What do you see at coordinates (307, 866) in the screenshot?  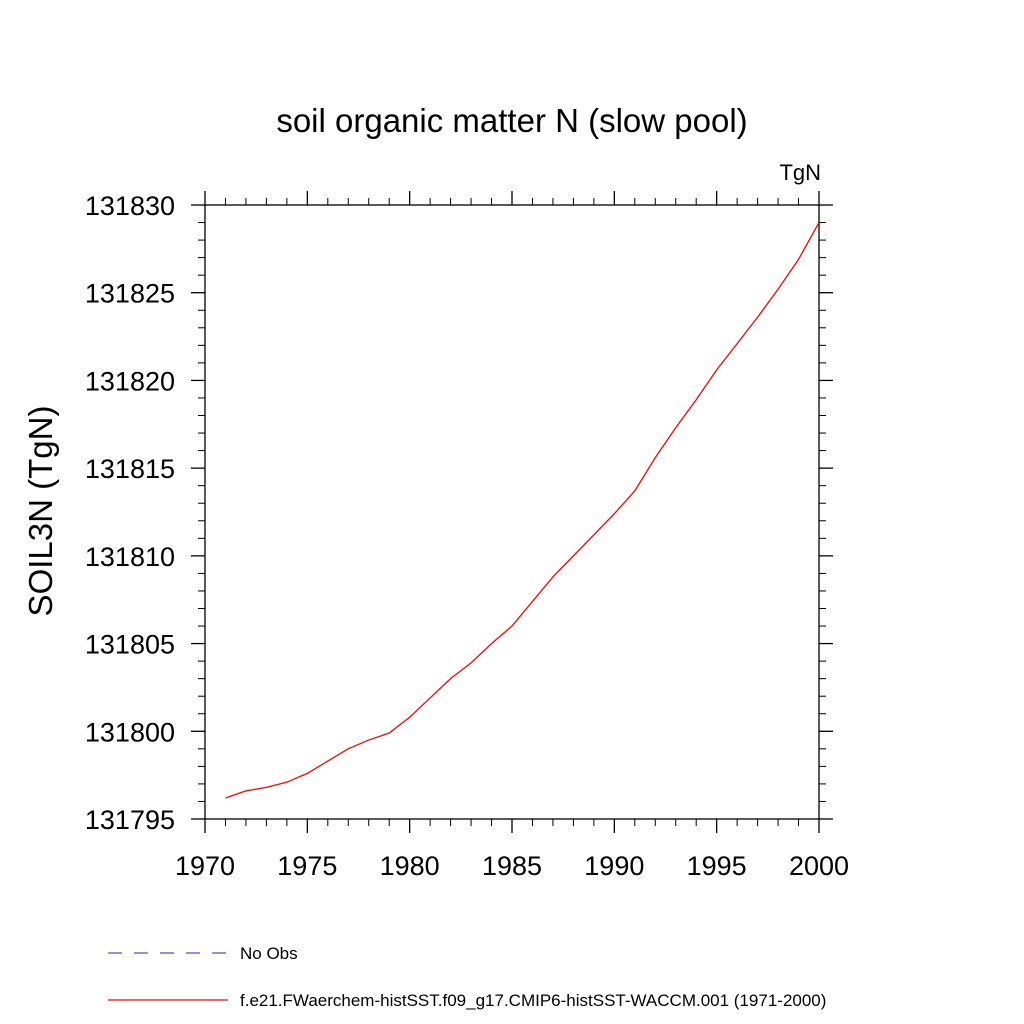 I see `x-tick-label: 1975` at bounding box center [307, 866].